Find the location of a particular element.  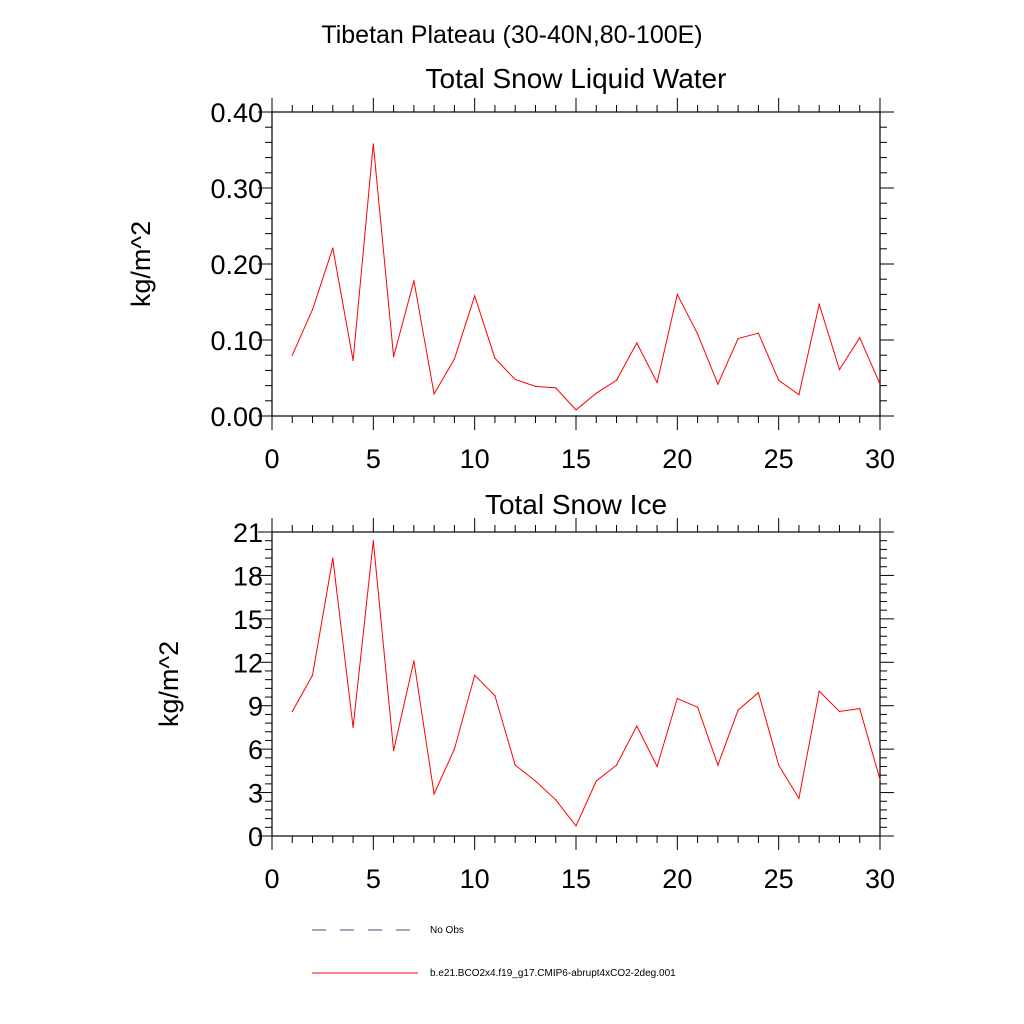

chart-title: Total Snow Ice is located at coordinates (576, 504).